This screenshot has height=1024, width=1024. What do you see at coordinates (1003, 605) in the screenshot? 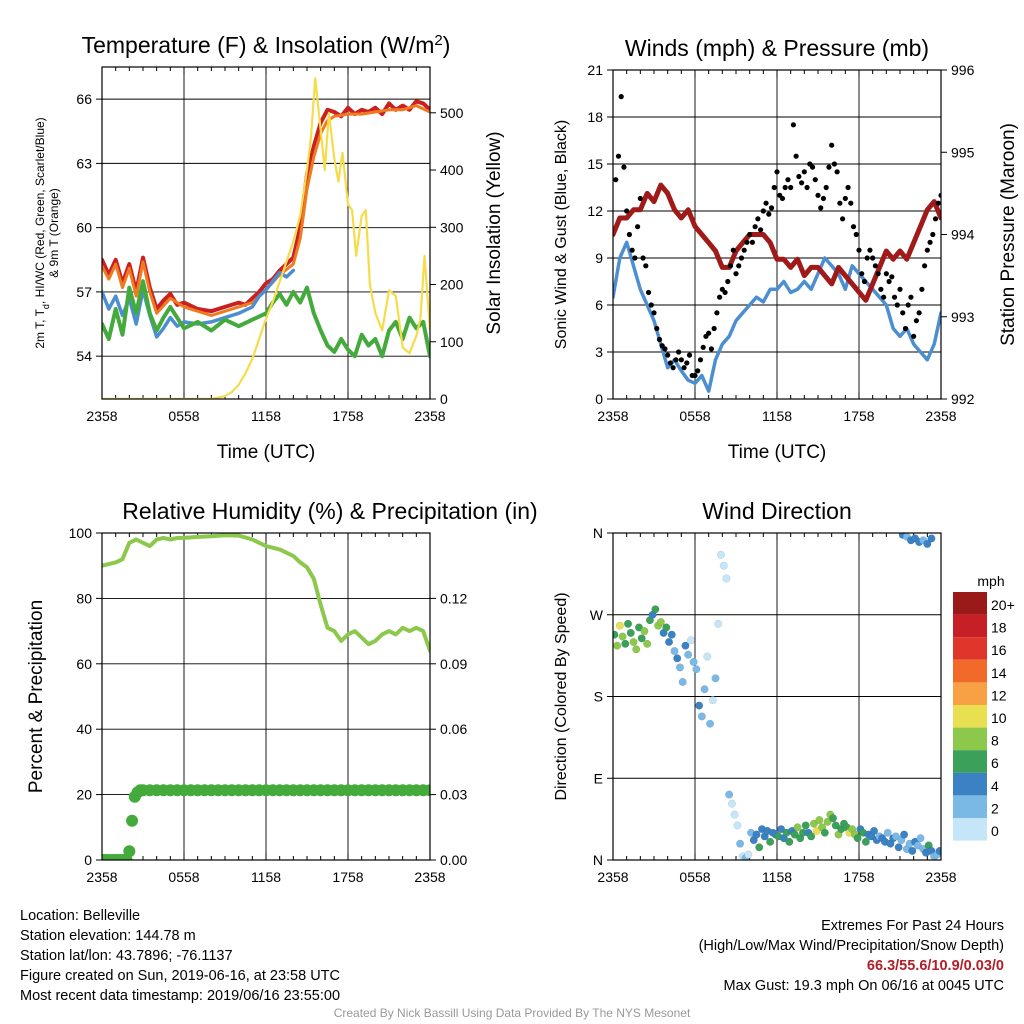
I see `colorbar-label: 20+` at bounding box center [1003, 605].